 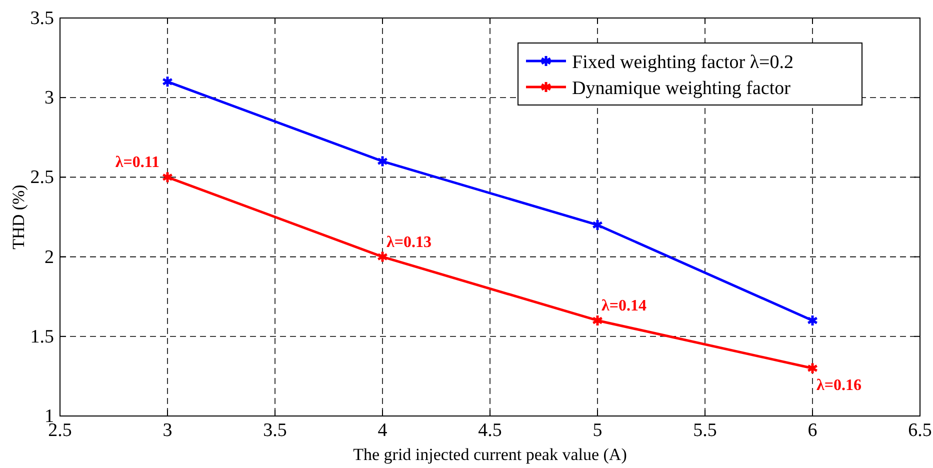 What do you see at coordinates (682, 88) in the screenshot?
I see `legend-label: Dynamique weighting factor` at bounding box center [682, 88].